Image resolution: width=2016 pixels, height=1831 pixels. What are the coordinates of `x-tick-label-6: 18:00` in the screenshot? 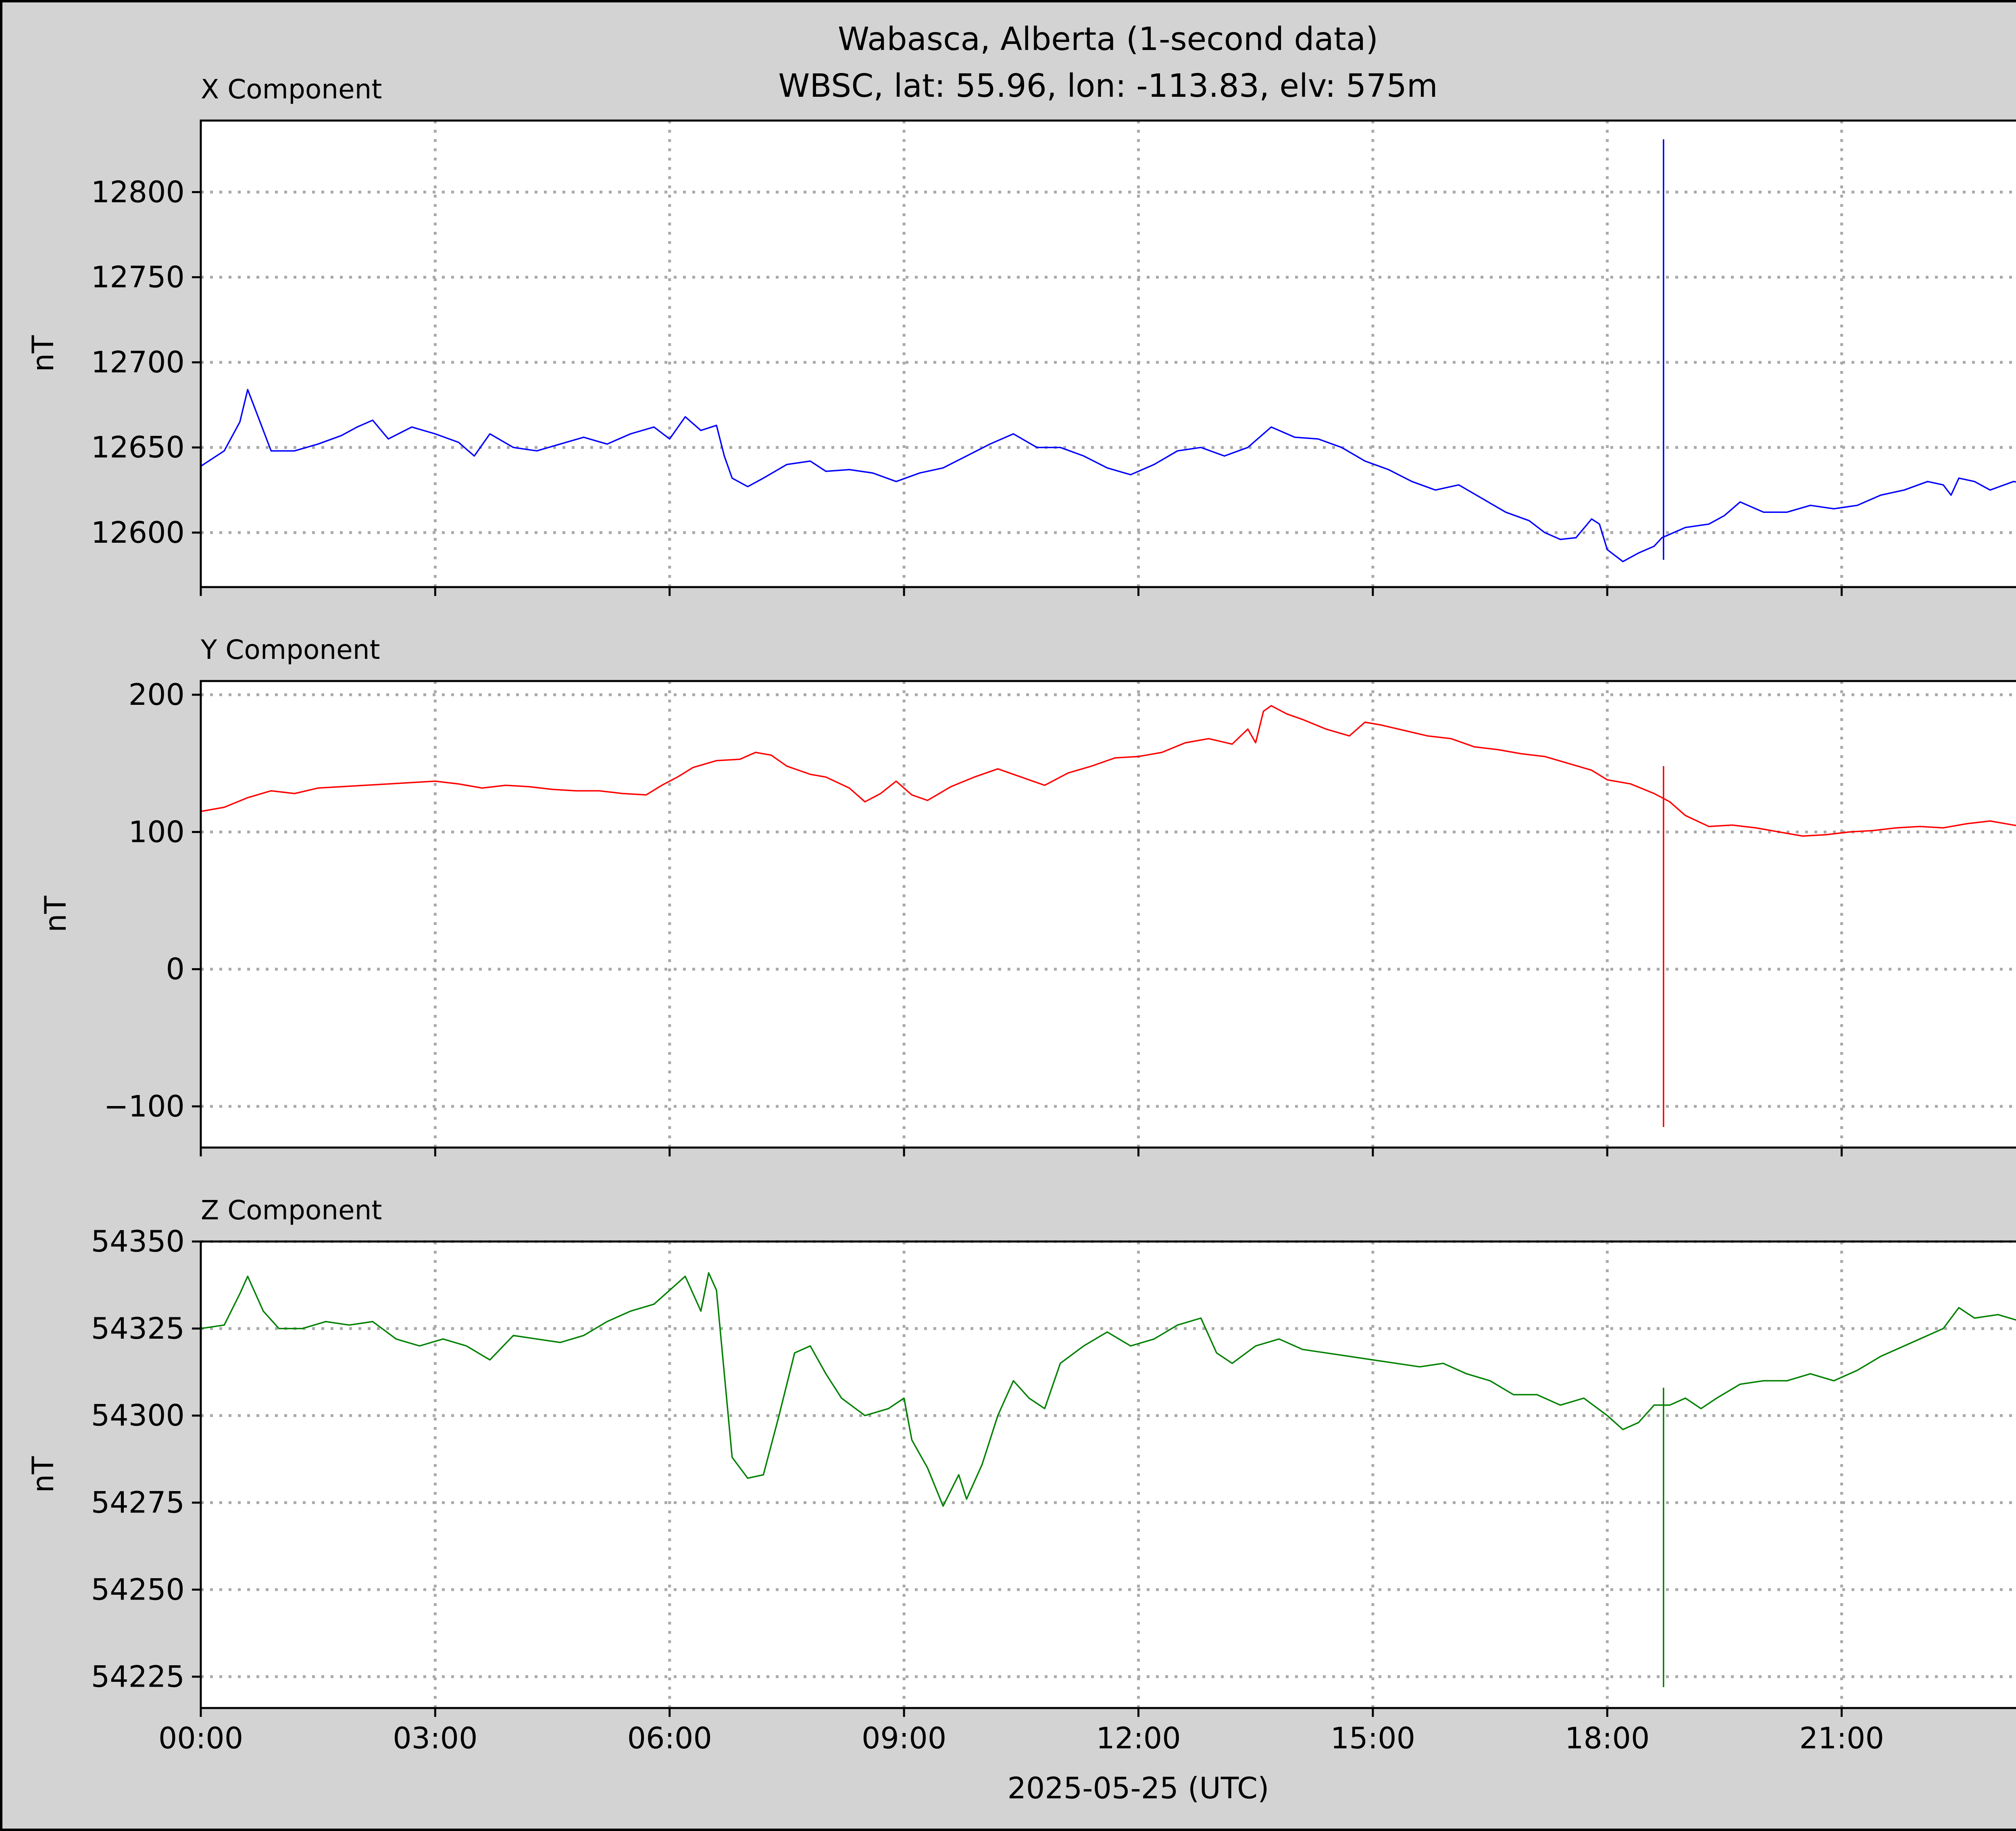 It's located at (1607, 1738).